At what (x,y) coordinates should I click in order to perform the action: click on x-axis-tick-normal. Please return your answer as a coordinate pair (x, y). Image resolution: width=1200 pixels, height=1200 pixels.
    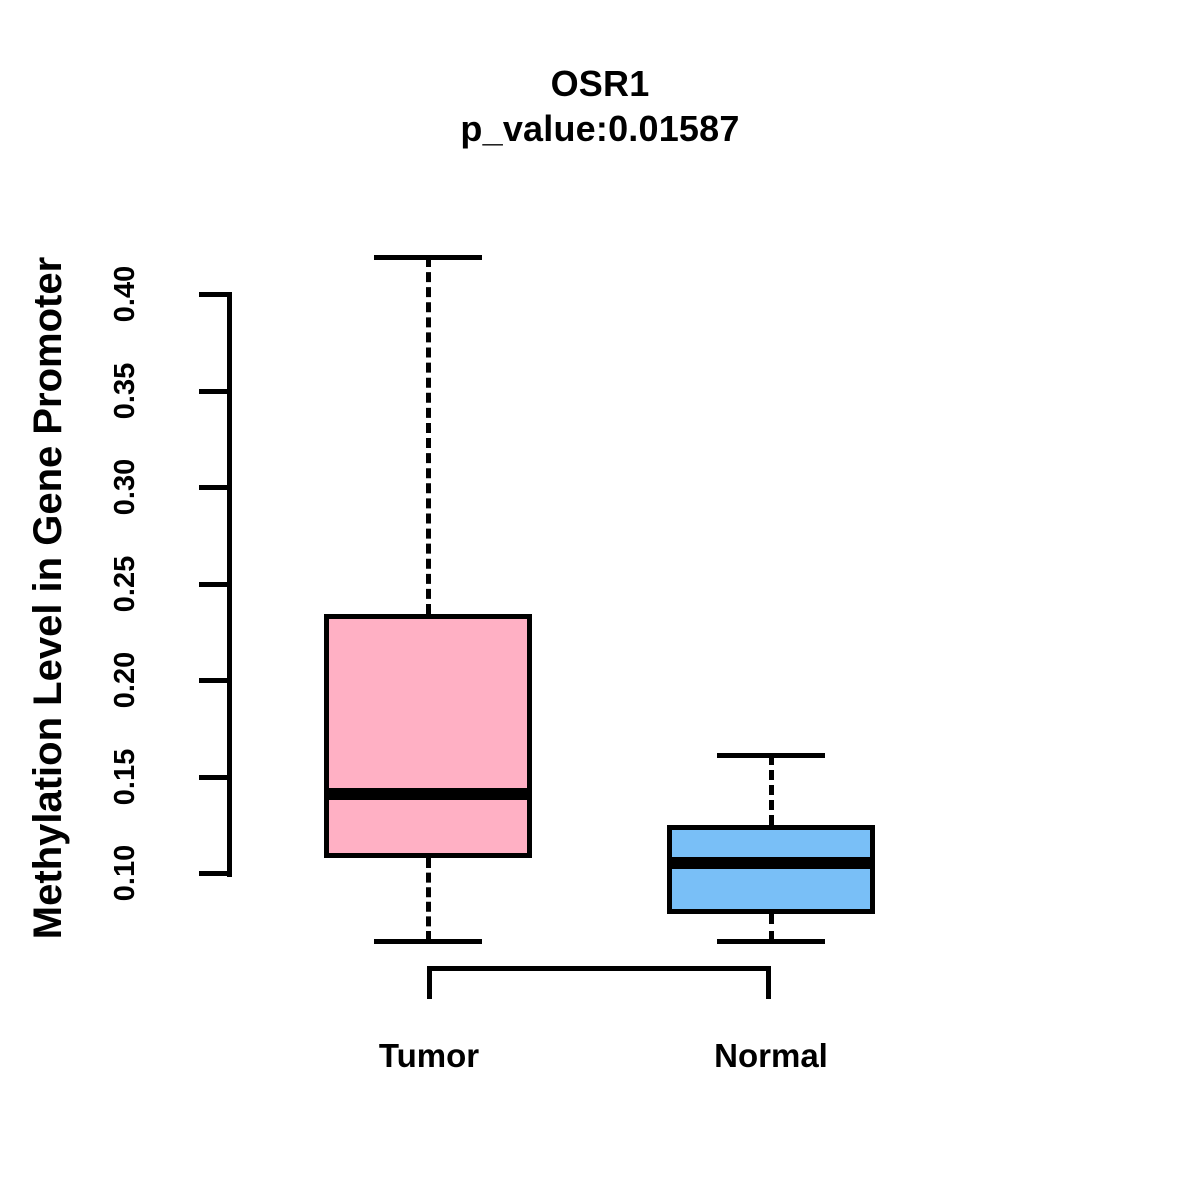
    Looking at the image, I should click on (768, 982).